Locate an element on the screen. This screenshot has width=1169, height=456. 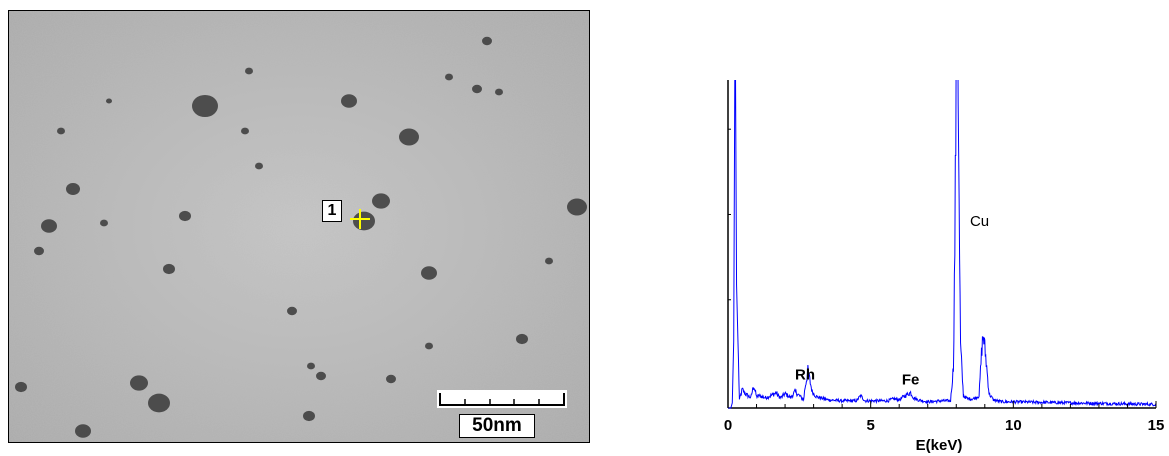
scale-bar-label: 50nm is located at coordinates (497, 426).